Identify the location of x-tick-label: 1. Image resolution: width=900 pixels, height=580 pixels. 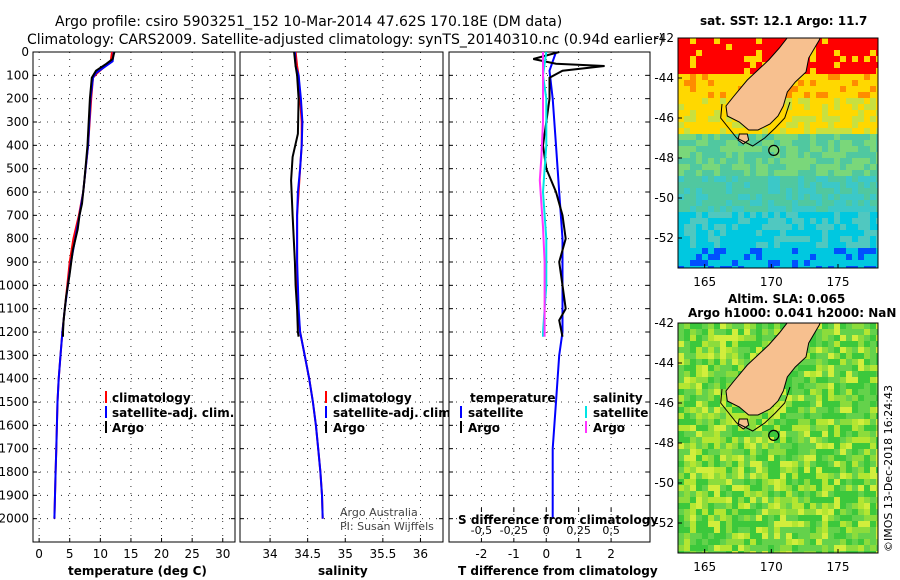
(579, 554).